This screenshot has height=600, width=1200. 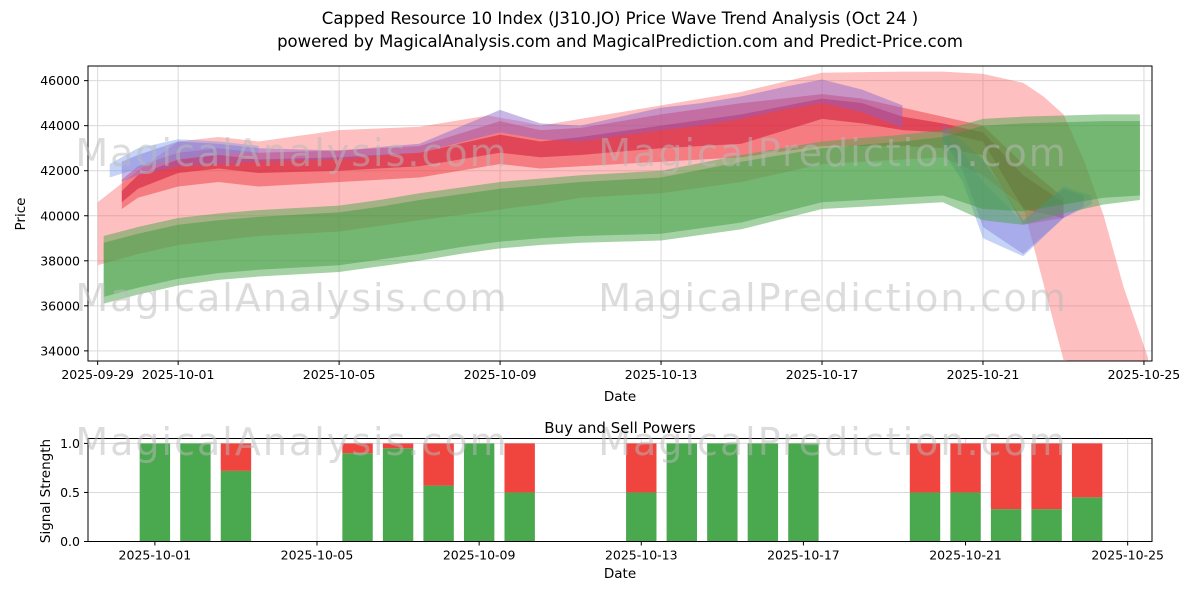 I want to click on blue-start-band, so click(x=184, y=158).